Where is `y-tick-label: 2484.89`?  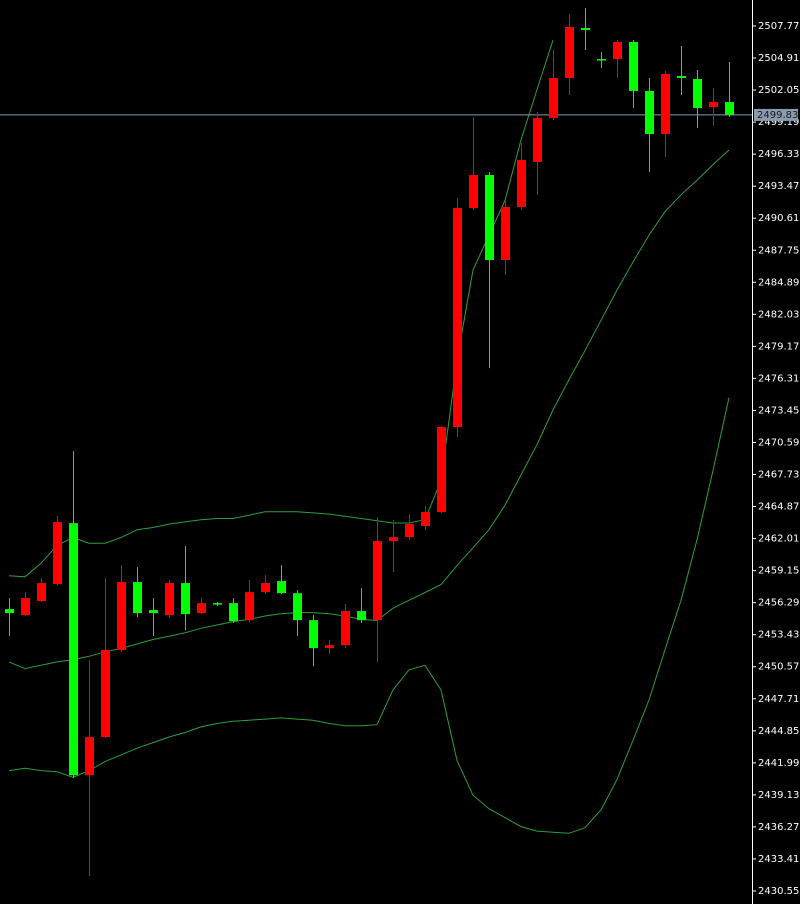 y-tick-label: 2484.89 is located at coordinates (778, 282).